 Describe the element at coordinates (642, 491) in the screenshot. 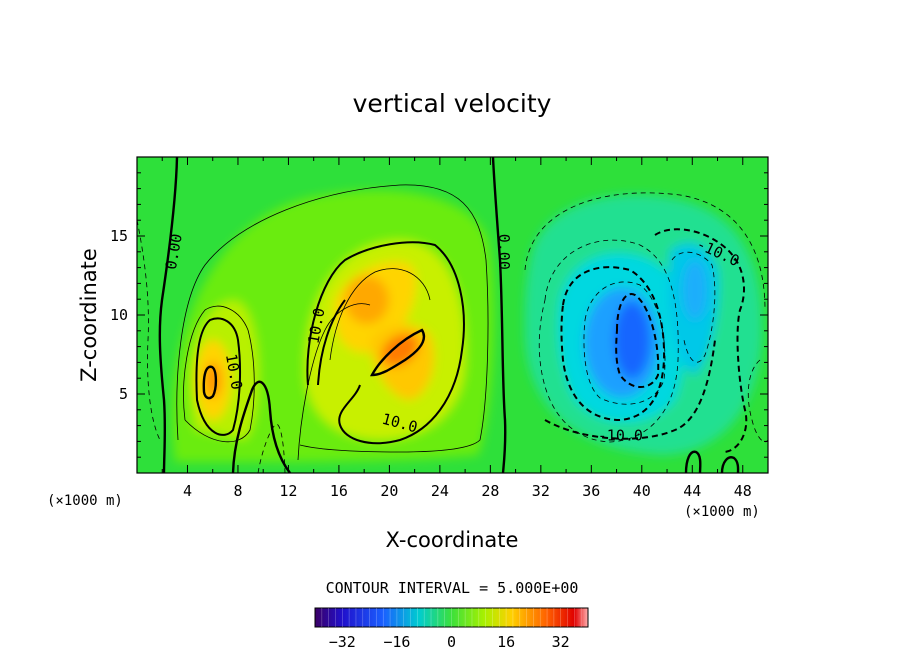

I see `x-tick-label: 40` at that location.